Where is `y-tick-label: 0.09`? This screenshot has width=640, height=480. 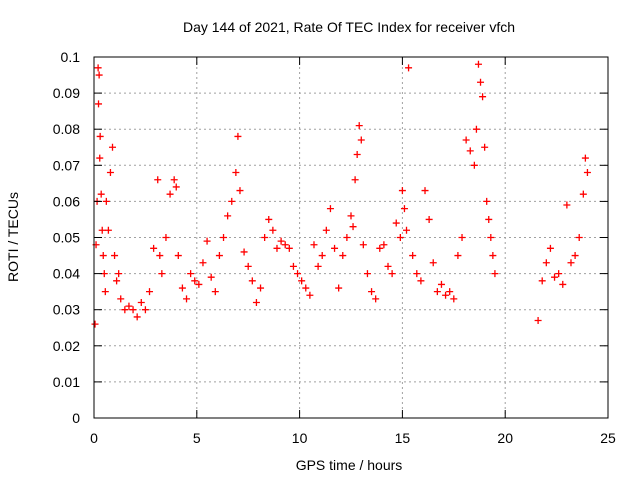 y-tick-label: 0.09 is located at coordinates (66, 93).